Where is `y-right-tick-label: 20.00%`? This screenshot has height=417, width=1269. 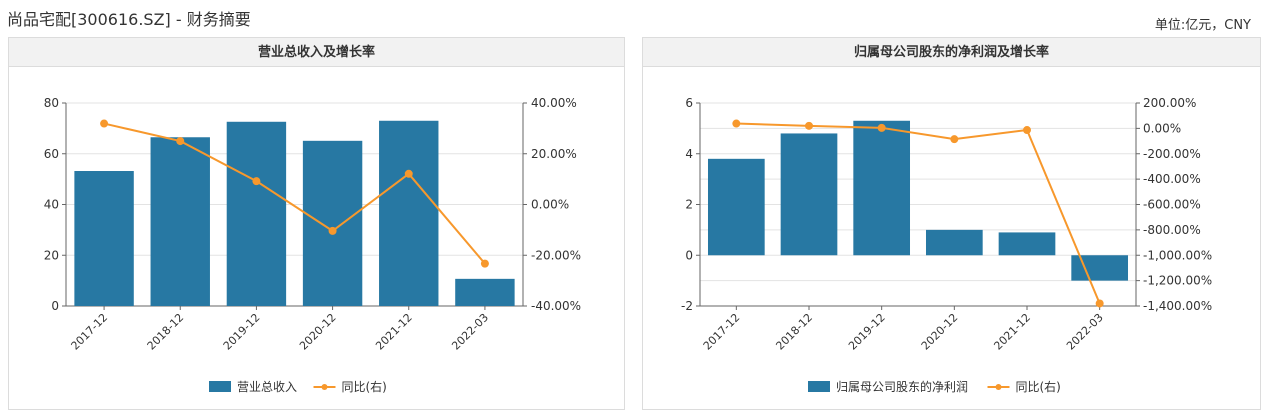
y-right-tick-label: 20.00% is located at coordinates (554, 154).